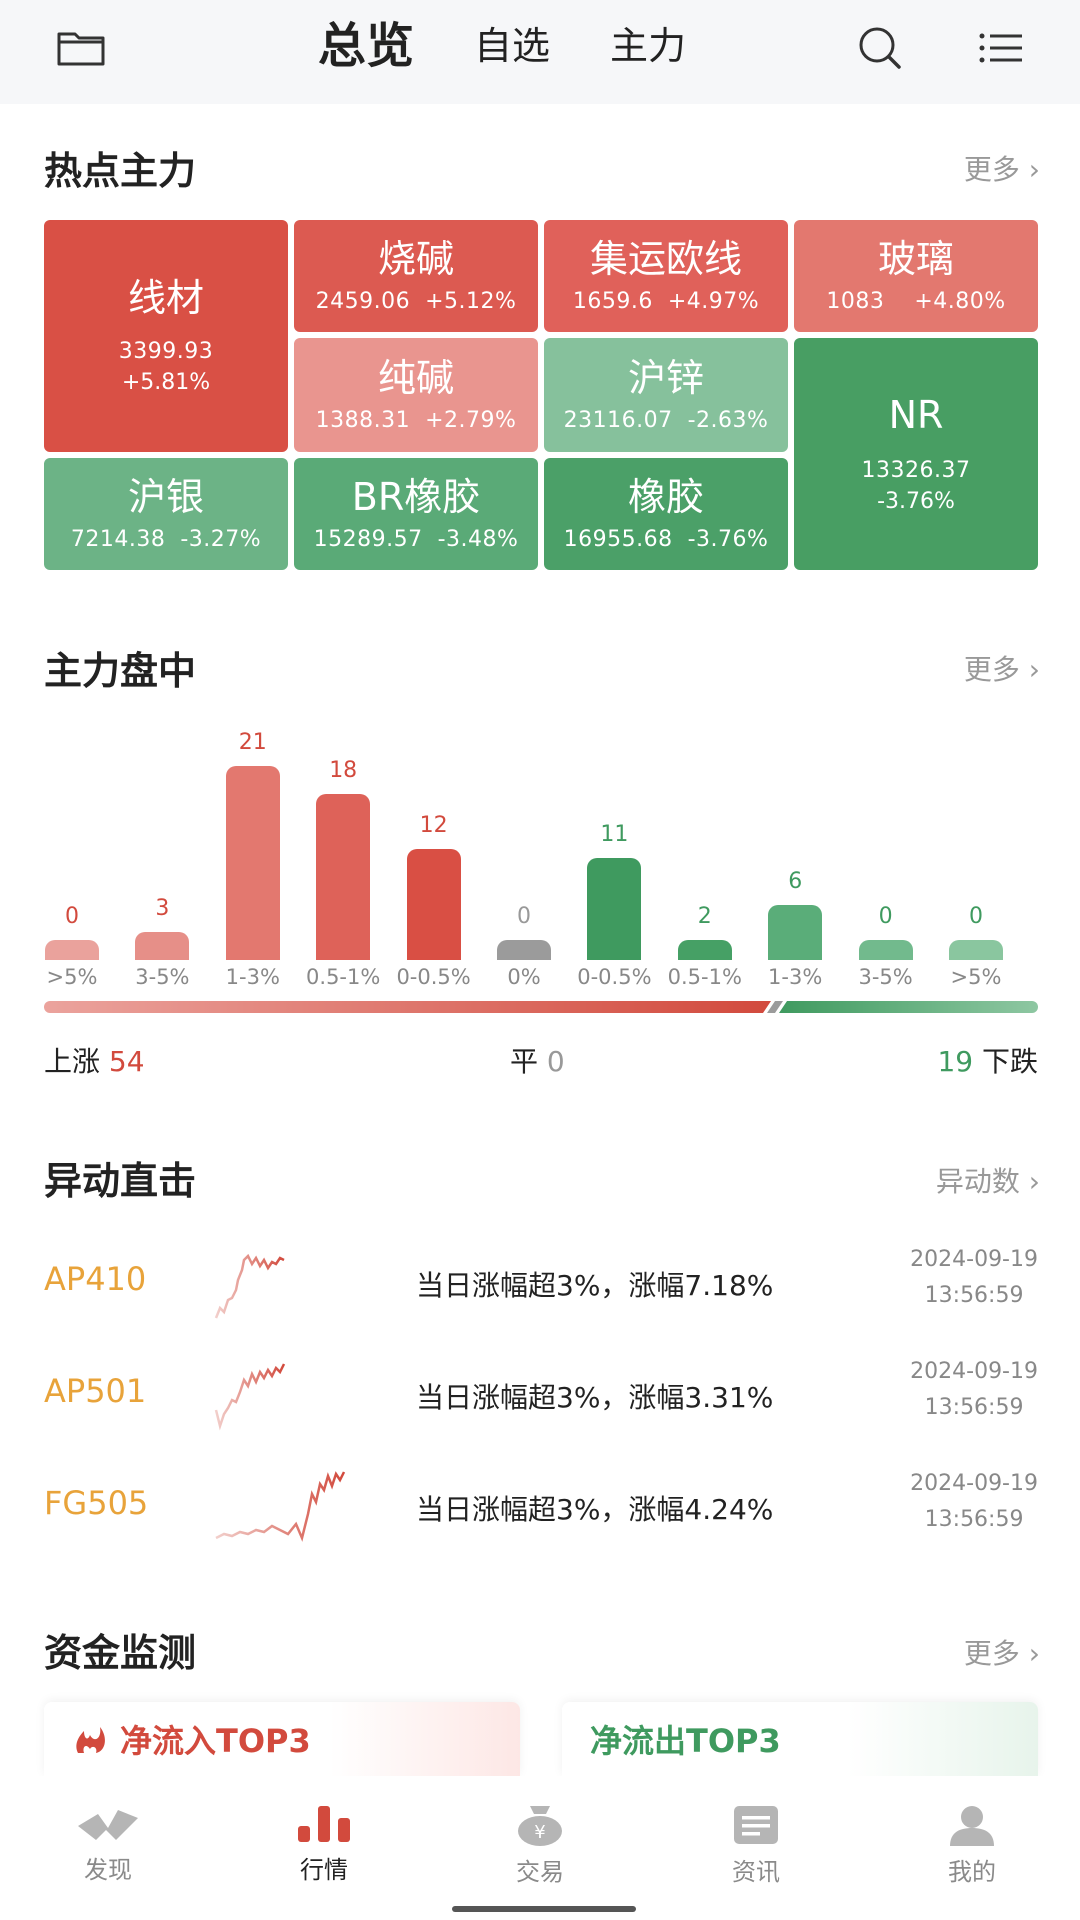  Describe the element at coordinates (252, 742) in the screenshot. I see `chart-value-label: 21` at that location.